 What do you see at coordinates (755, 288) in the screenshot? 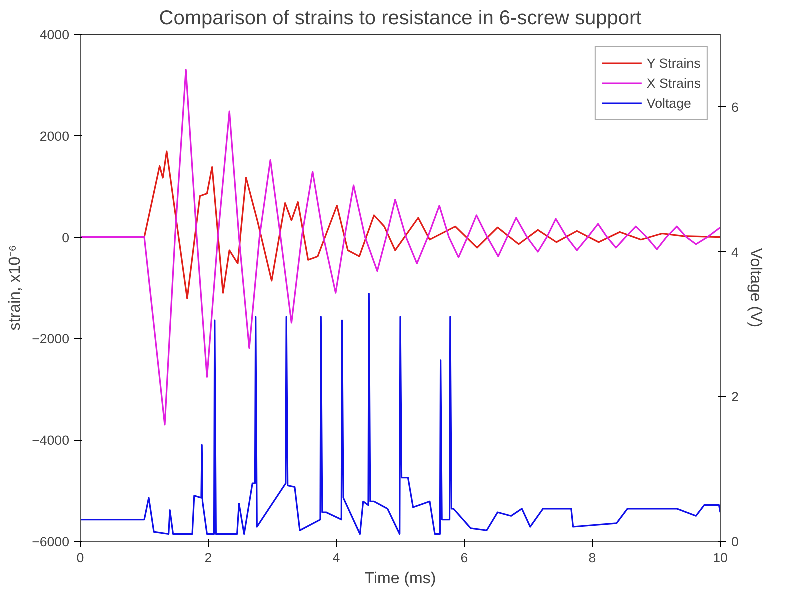
I see `y2-axis-title: Voltage (V)` at bounding box center [755, 288].